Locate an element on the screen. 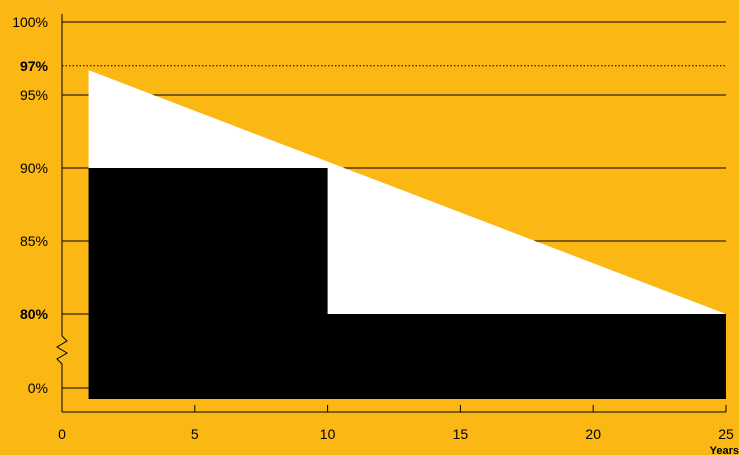 The image size is (739, 455). y-tick-label-85: 85% is located at coordinates (34, 241).